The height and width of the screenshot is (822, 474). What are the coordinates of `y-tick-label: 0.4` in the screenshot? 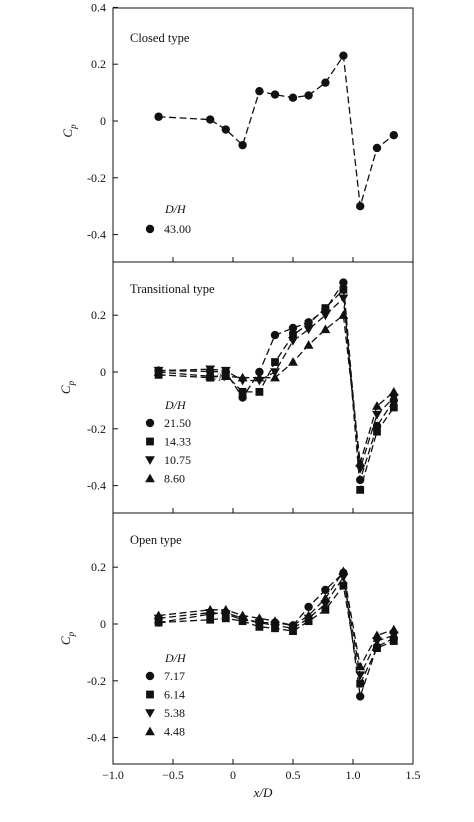 It's located at (98, 7).